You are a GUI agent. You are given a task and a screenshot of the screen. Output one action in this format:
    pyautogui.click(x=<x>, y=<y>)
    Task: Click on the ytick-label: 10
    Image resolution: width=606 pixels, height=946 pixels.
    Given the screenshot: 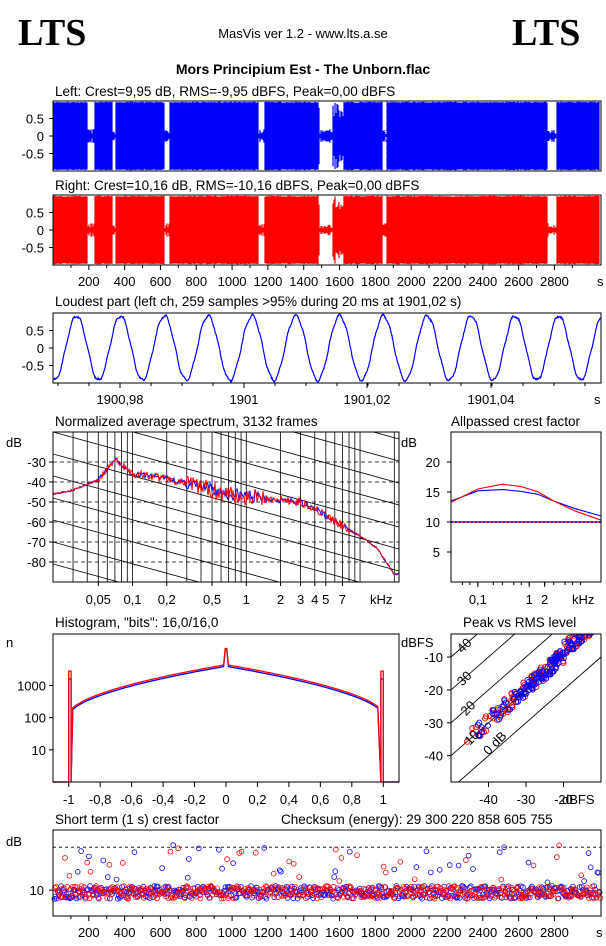 What is the action you would take?
    pyautogui.click(x=39, y=750)
    